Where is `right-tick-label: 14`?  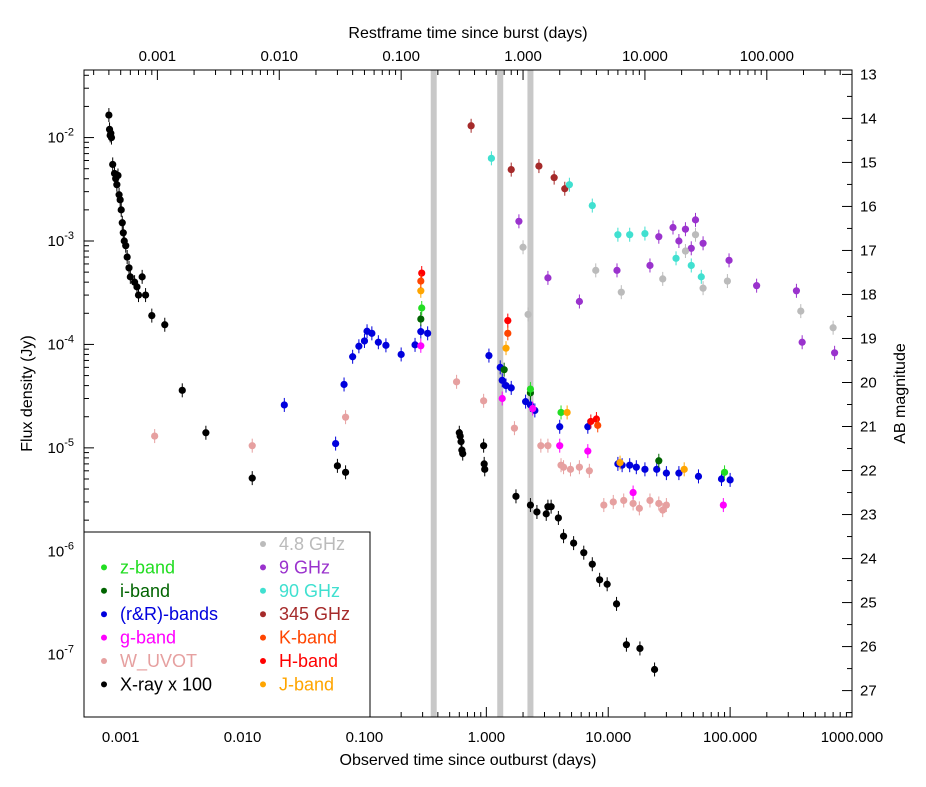
right-tick-label: 14 is located at coordinates (868, 118).